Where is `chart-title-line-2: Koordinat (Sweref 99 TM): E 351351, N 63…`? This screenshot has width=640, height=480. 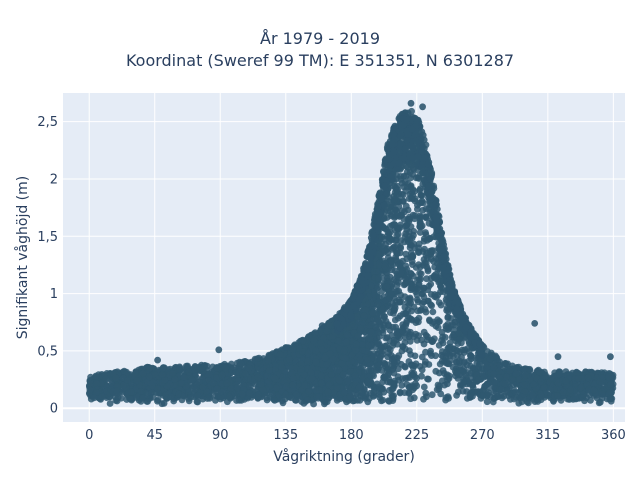
chart-title-line-2: Koordinat (Sweref 99 TM): E 351351, N 63… is located at coordinates (320, 60).